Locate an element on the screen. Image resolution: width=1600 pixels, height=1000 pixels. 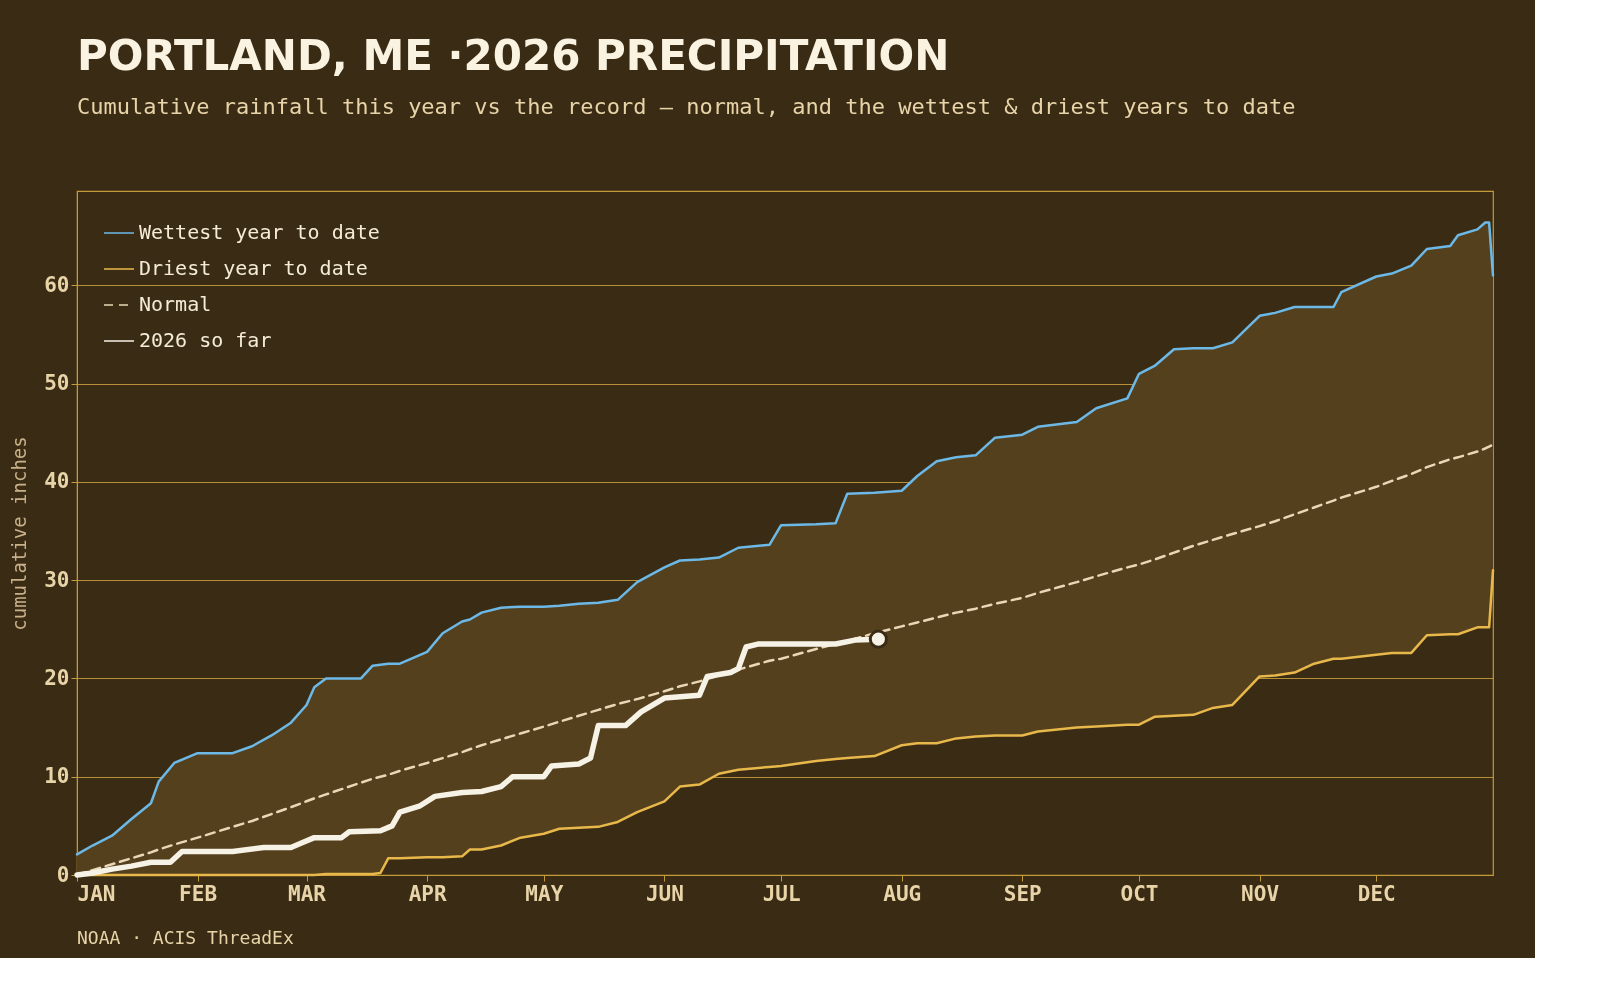
legend-label: Driest year to date is located at coordinates (253, 268).